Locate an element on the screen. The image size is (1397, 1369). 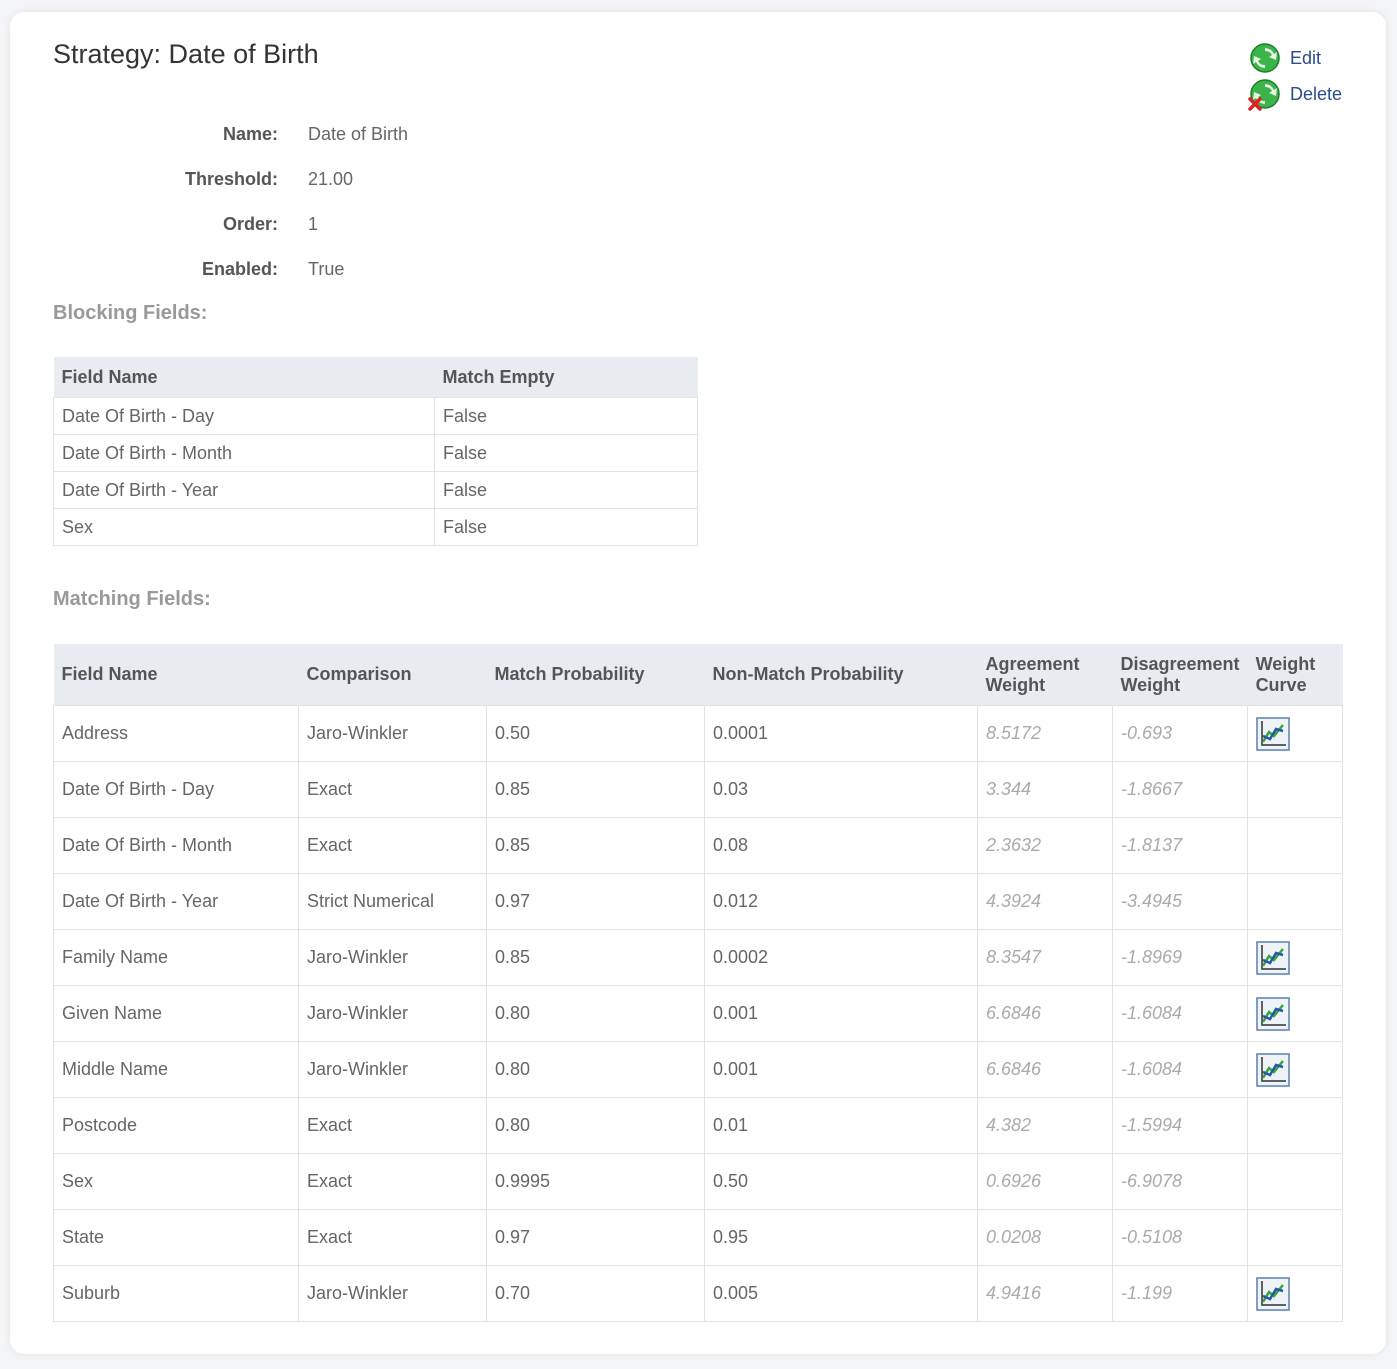
delete-label: Delete is located at coordinates (1315, 93).